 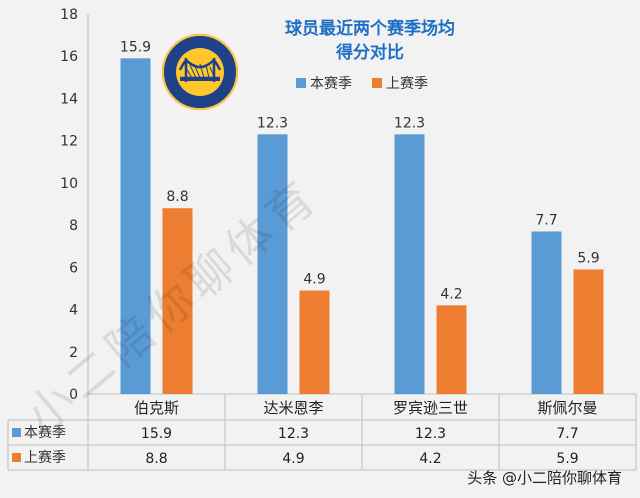 What do you see at coordinates (588, 258) in the screenshot?
I see `bar-data-label: 5.9` at bounding box center [588, 258].